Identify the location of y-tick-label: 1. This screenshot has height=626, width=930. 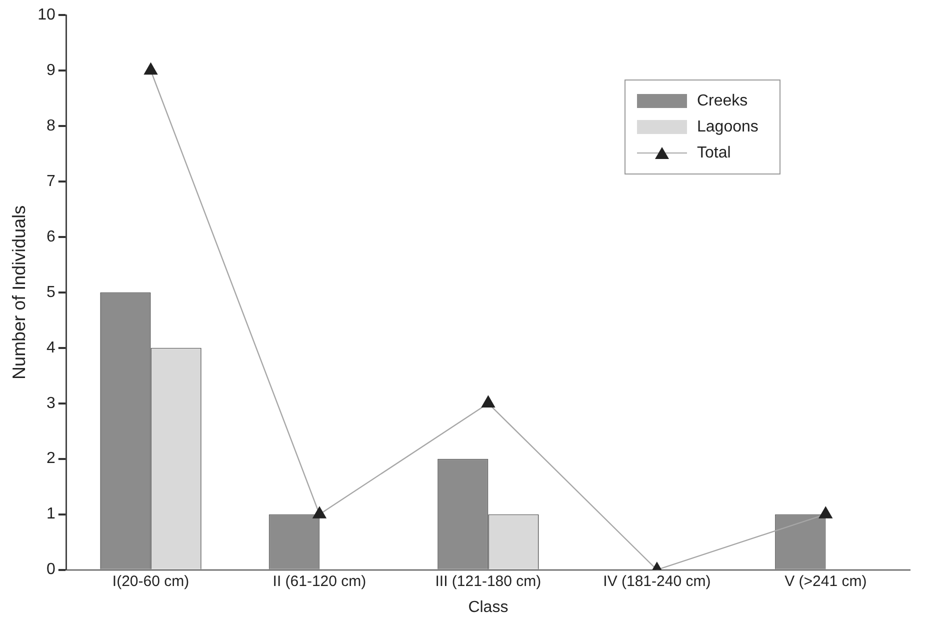
(51, 514).